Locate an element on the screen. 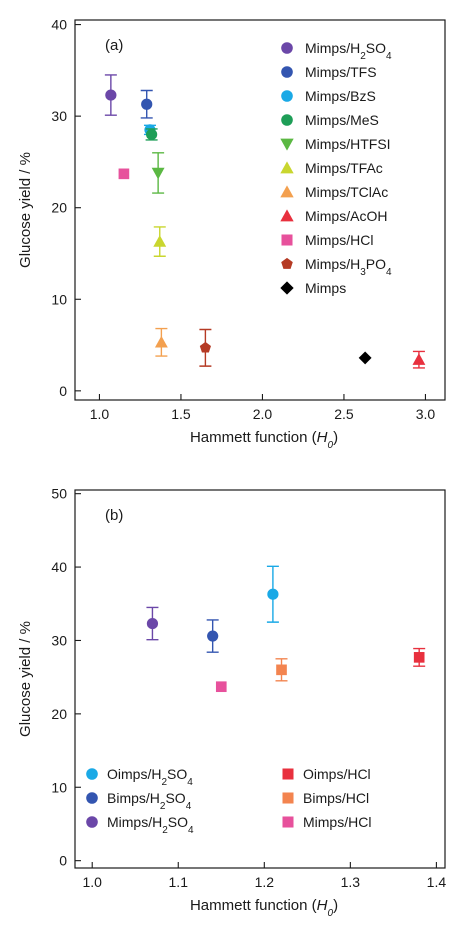 The height and width of the screenshot is (926, 463). legend-label-s9: Mimps/HCl is located at coordinates (339, 240).